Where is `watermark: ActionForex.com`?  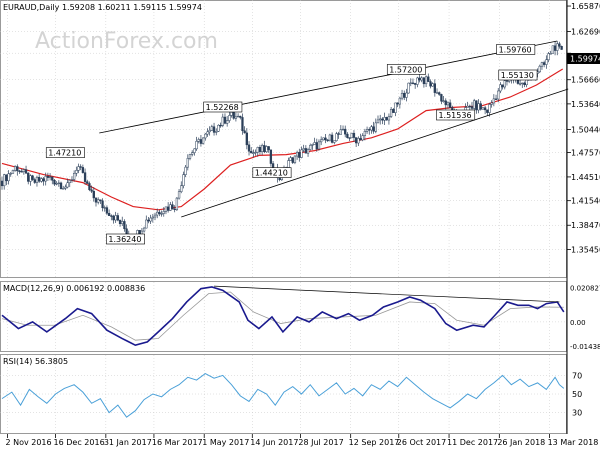 watermark: ActionForex.com is located at coordinates (126, 41).